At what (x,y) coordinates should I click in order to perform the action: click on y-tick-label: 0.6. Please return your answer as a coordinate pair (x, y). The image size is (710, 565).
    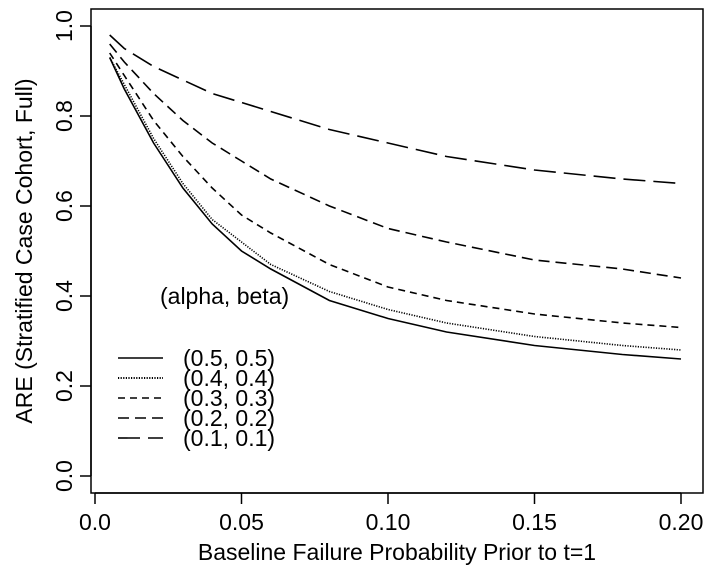
    Looking at the image, I should click on (64, 206).